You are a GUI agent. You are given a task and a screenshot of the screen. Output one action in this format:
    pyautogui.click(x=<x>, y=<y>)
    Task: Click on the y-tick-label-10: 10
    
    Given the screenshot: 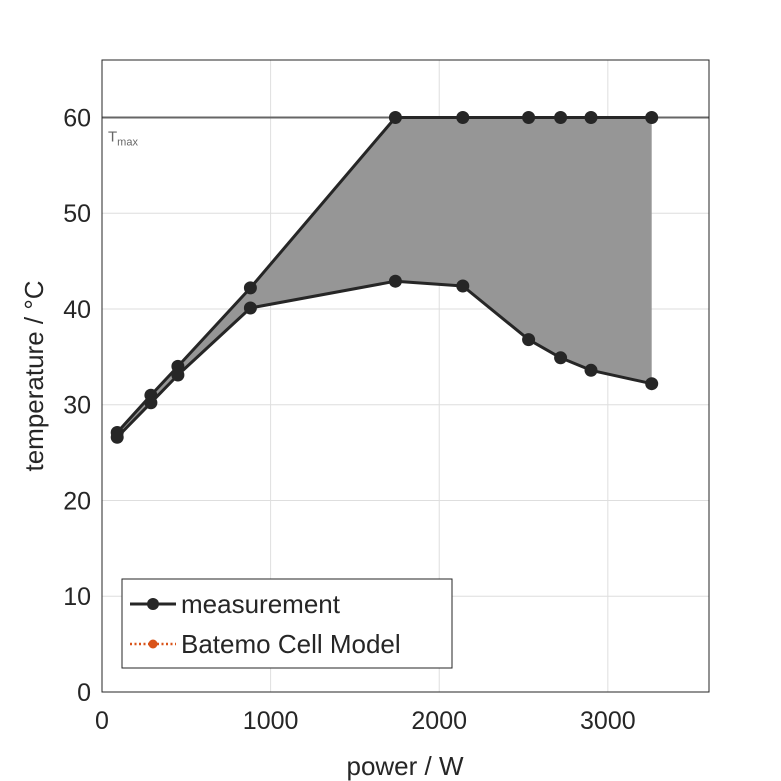 What is the action you would take?
    pyautogui.click(x=77, y=597)
    